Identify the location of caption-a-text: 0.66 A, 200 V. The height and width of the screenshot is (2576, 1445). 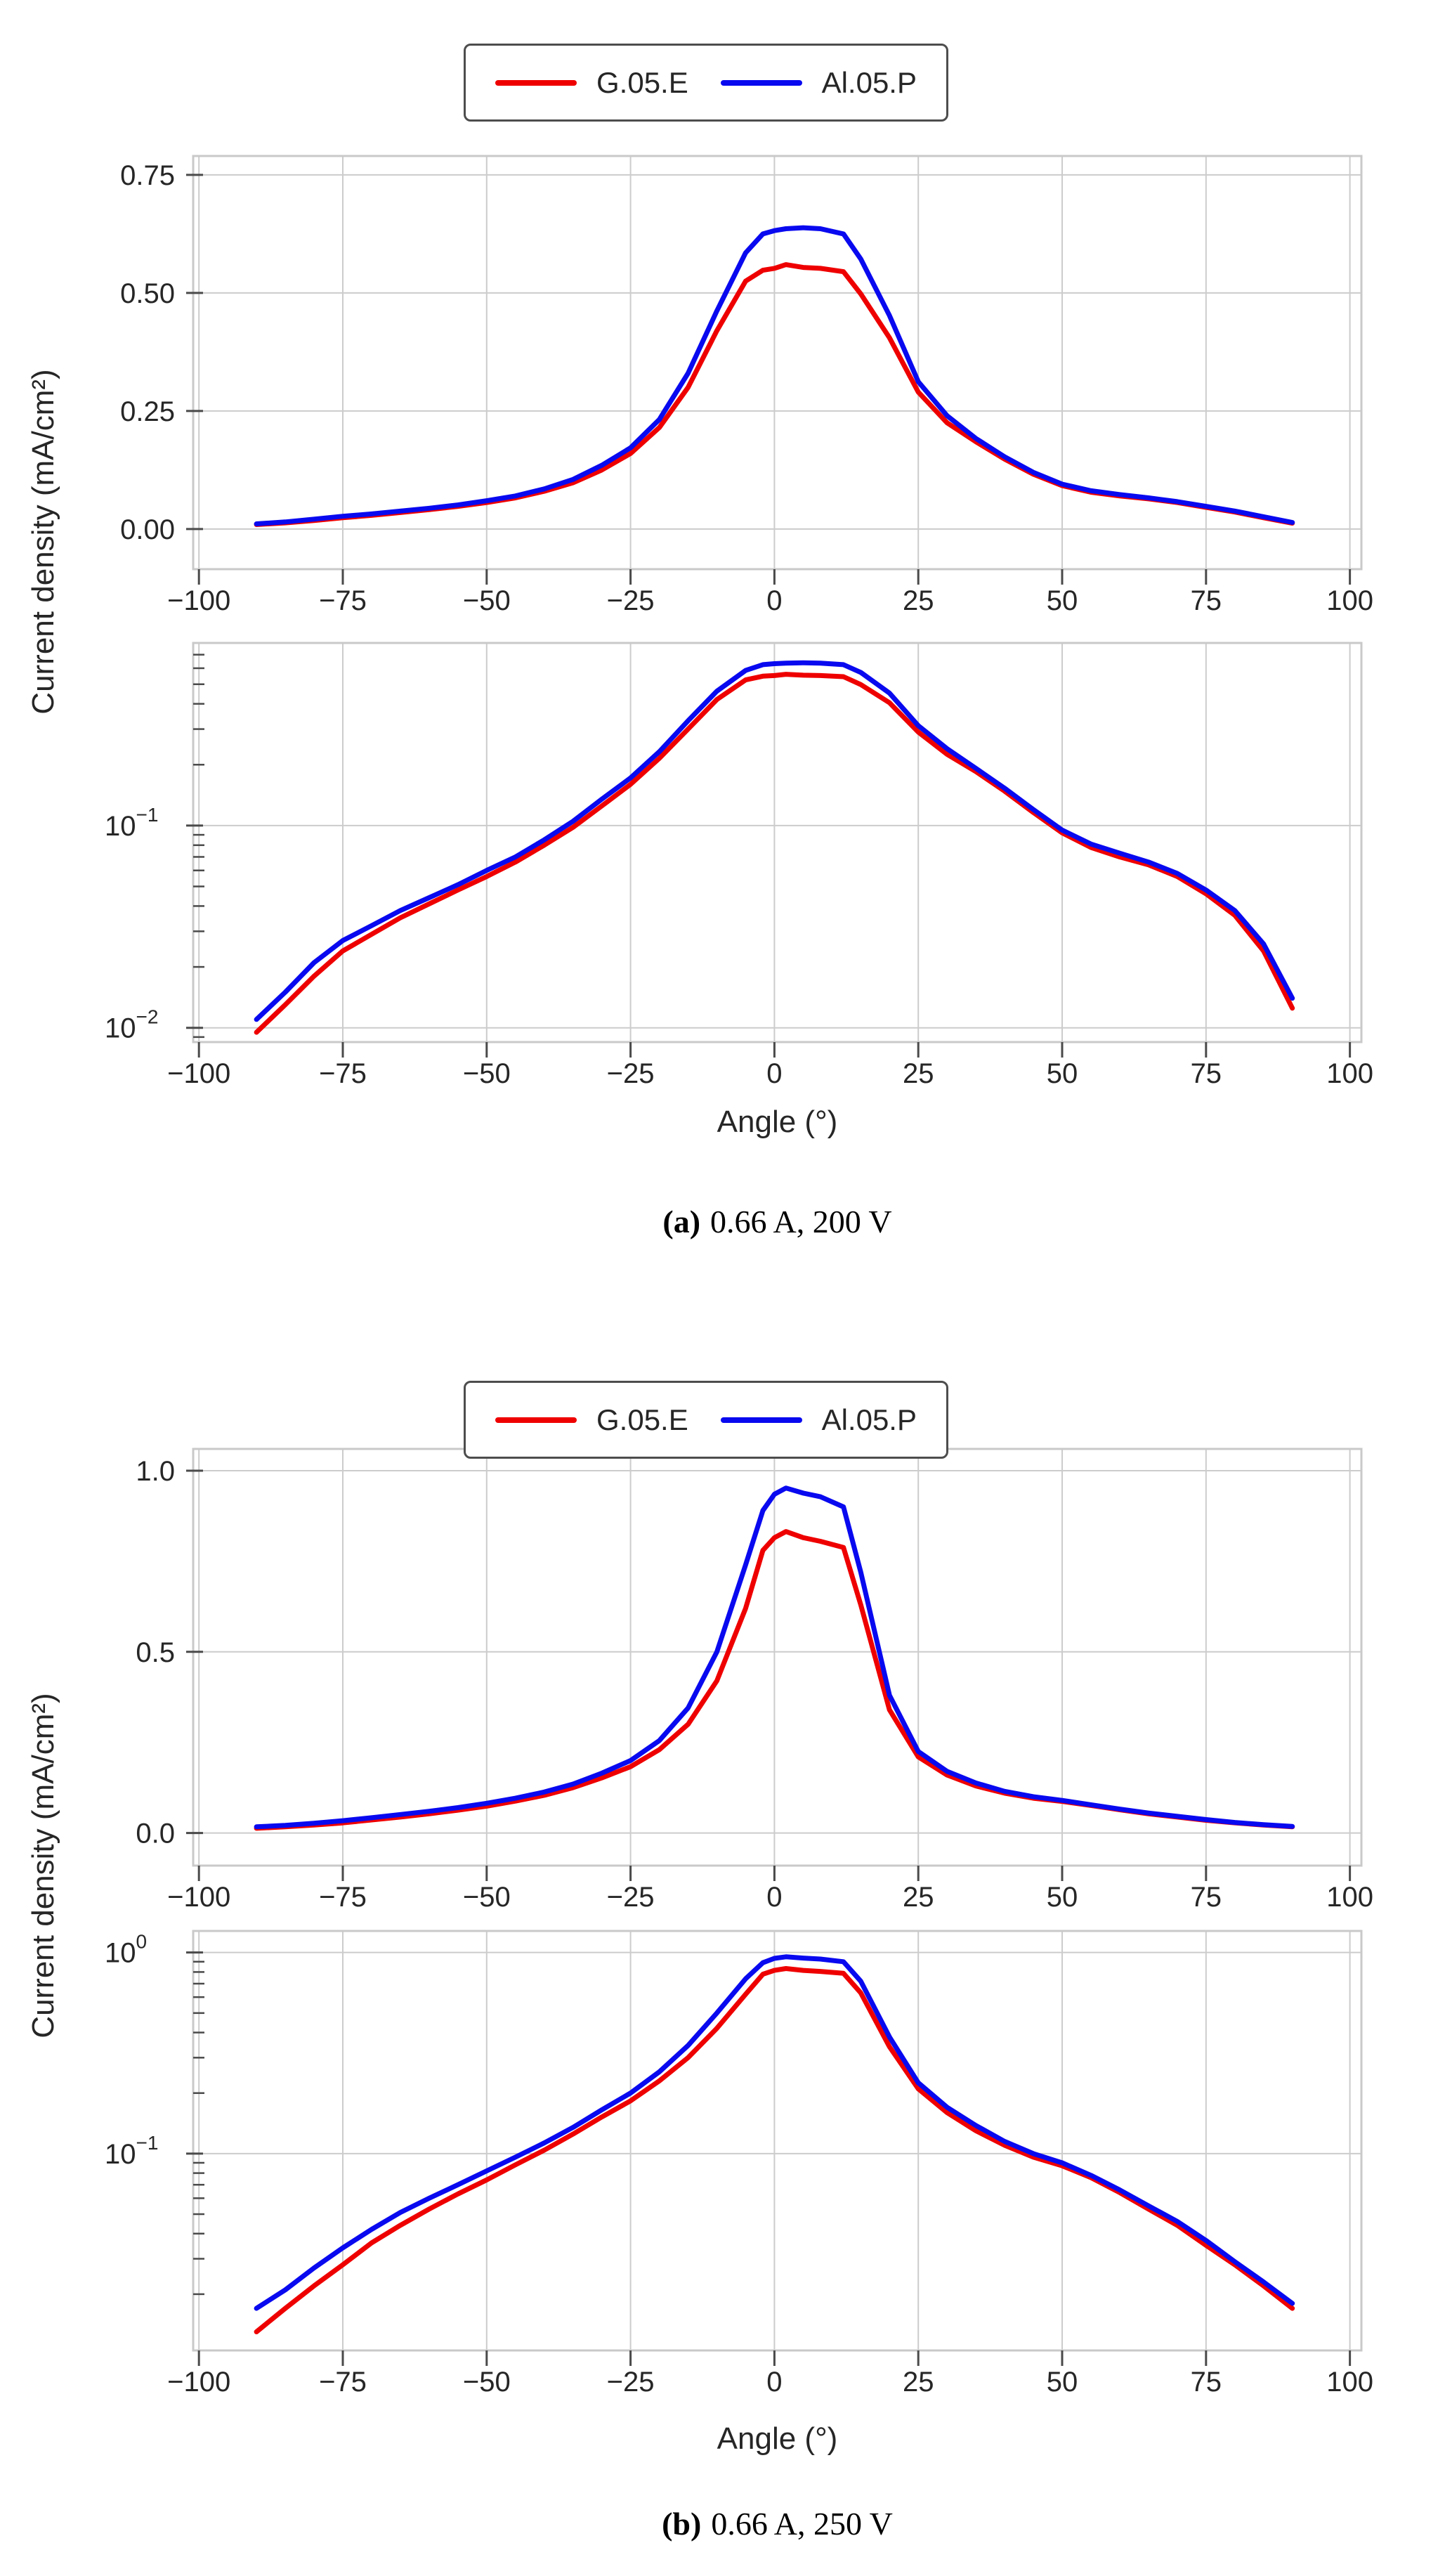
(801, 1222).